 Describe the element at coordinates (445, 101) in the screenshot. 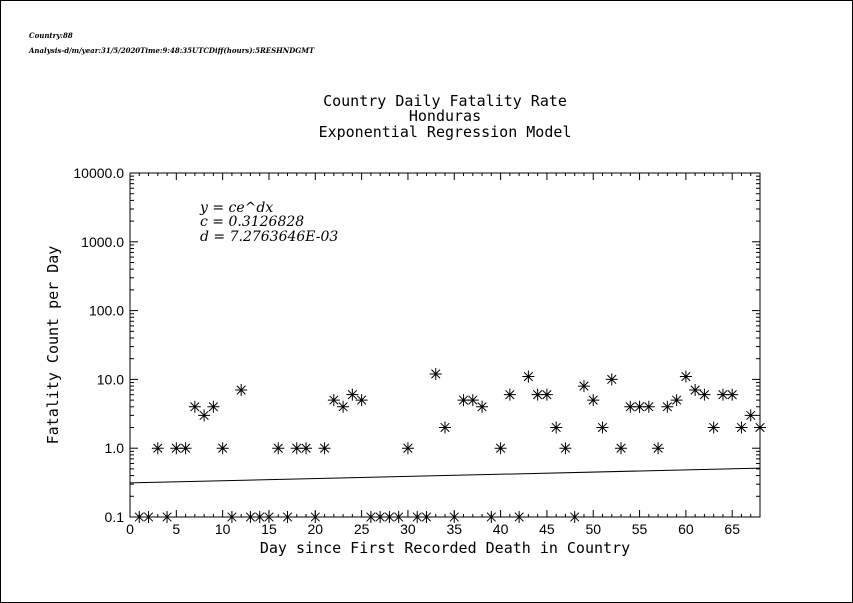

I see `chart-title: Country Daily Fatality Rate` at that location.